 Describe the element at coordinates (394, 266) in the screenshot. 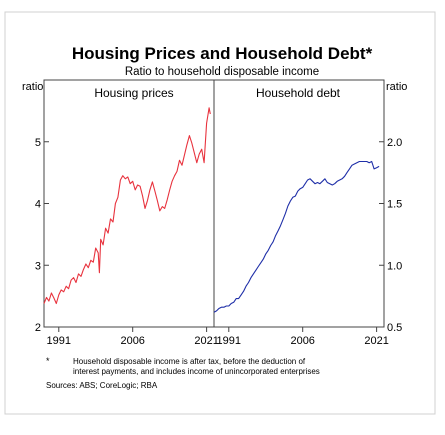

I see `y-tick-label-right: 1.0` at that location.